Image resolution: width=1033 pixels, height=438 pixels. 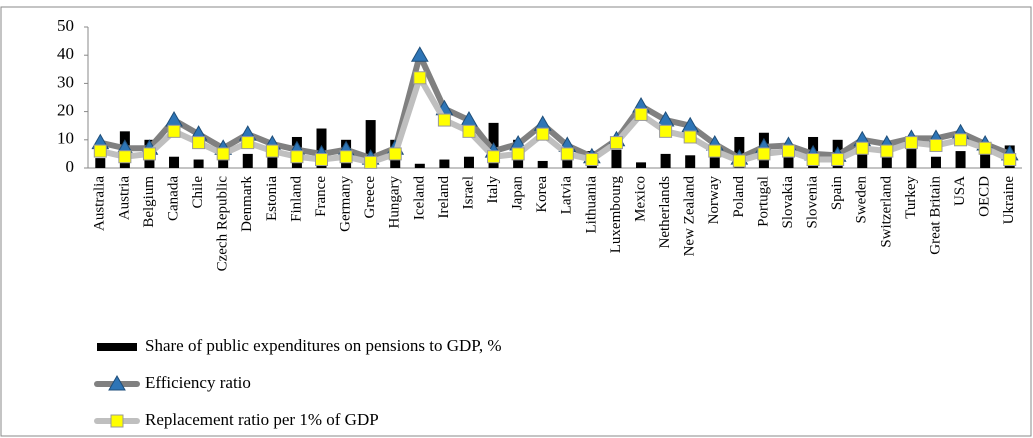 What do you see at coordinates (198, 382) in the screenshot?
I see `legend-label: Efficiency ratio` at bounding box center [198, 382].